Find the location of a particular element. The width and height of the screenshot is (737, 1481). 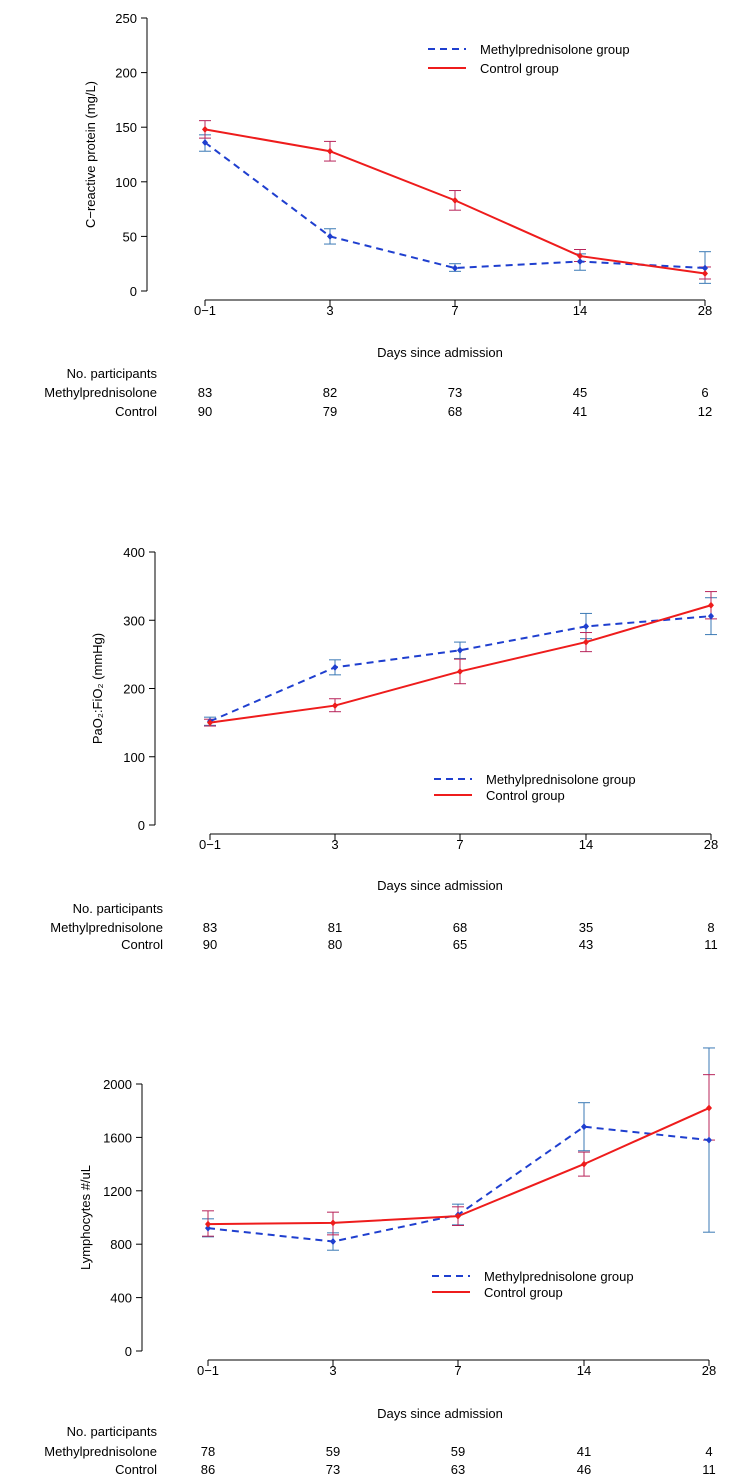

y-tick-label: 300 is located at coordinates (134, 620).